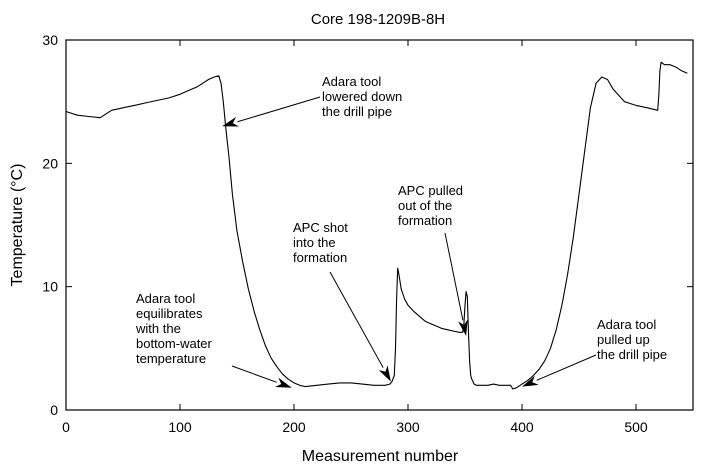  Describe the element at coordinates (314, 242) in the screenshot. I see `annotation-line: into the` at that location.